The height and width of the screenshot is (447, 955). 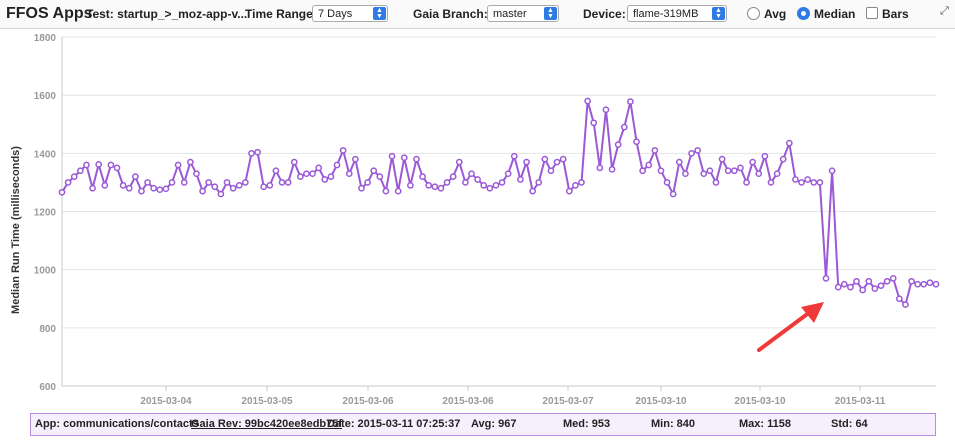 What do you see at coordinates (753, 13) in the screenshot?
I see `avg-radio` at bounding box center [753, 13].